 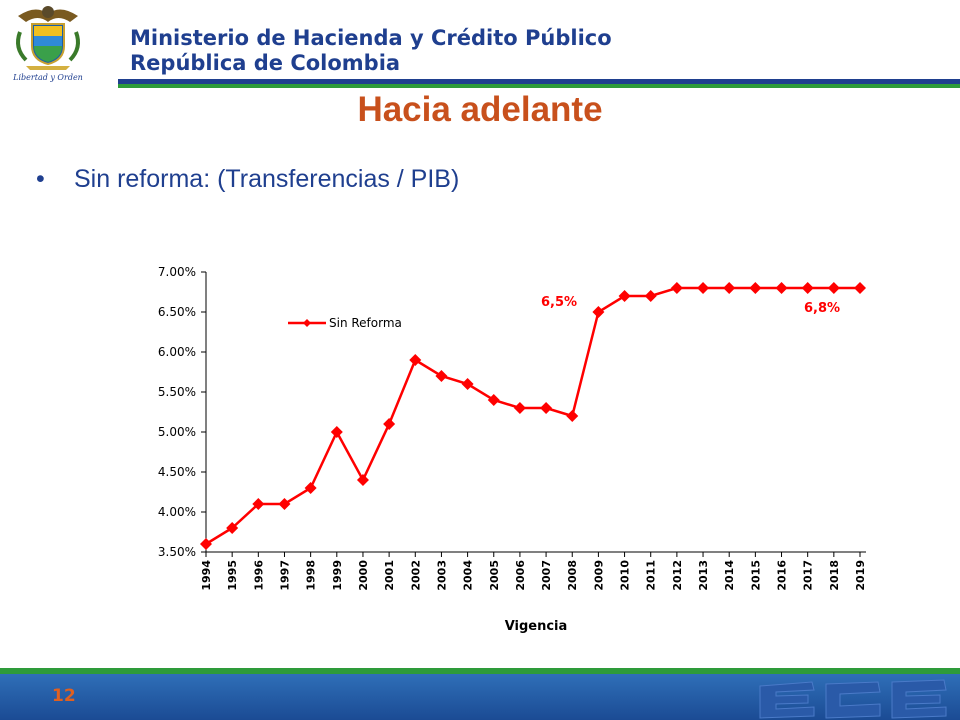 What do you see at coordinates (755, 575) in the screenshot?
I see `x-tick-label: 2015` at bounding box center [755, 575].